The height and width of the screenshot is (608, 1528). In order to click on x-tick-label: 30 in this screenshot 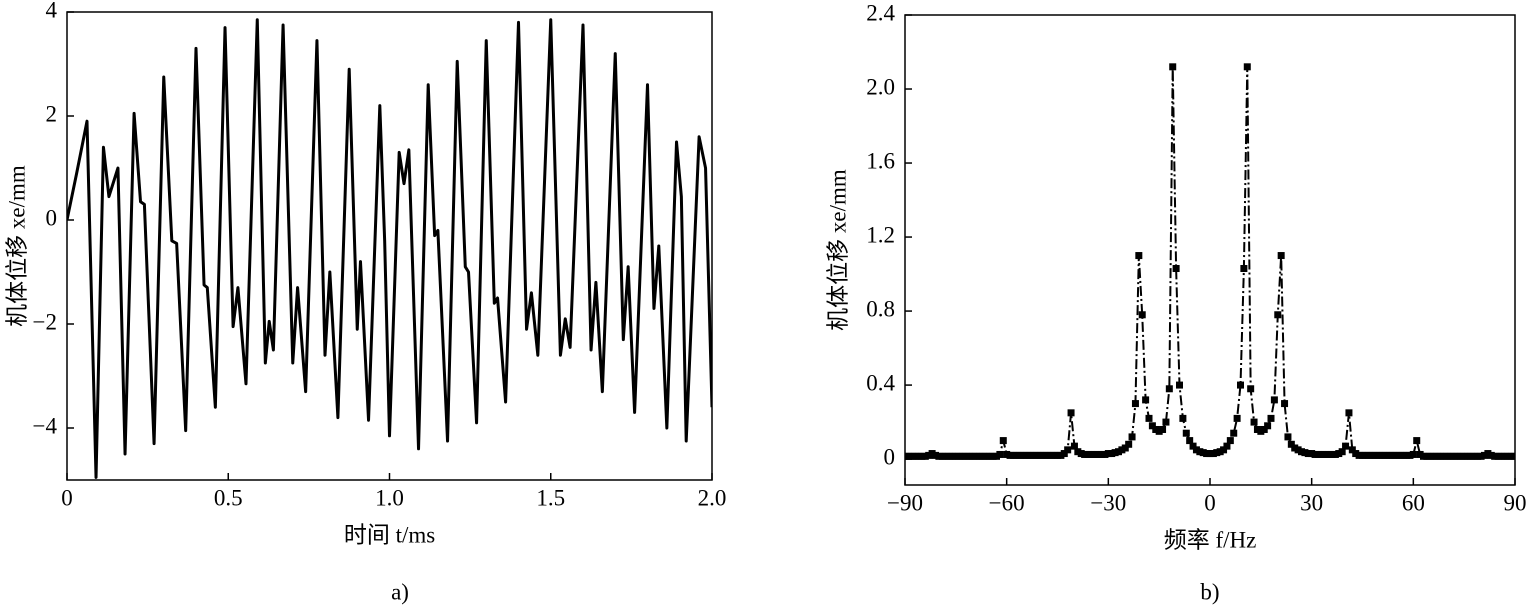, I will do `click(1311, 502)`.